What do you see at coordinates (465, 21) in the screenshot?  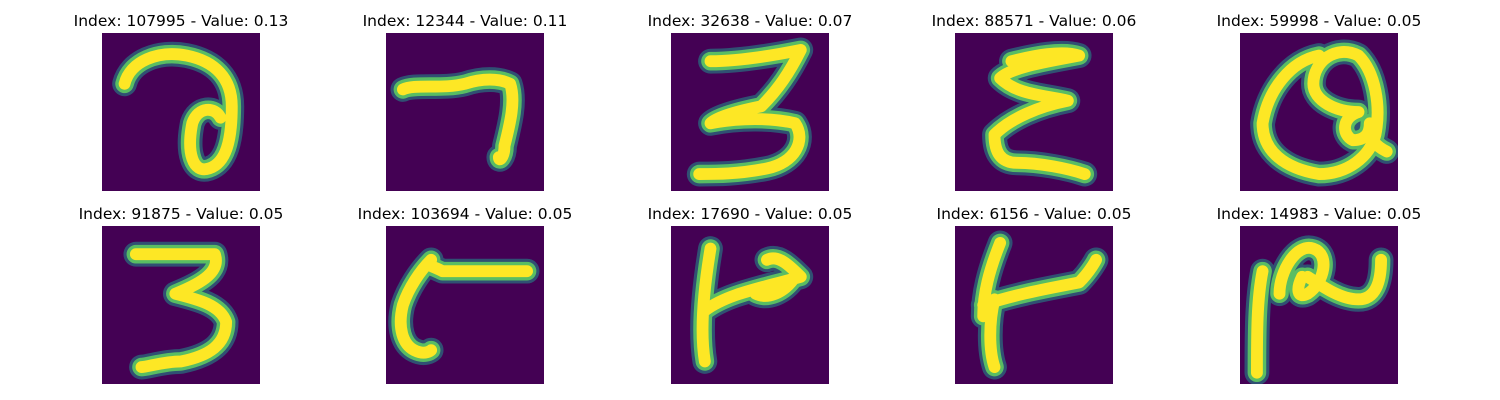 I see `panel-title: Index: 12344 - Value: 0.11` at bounding box center [465, 21].